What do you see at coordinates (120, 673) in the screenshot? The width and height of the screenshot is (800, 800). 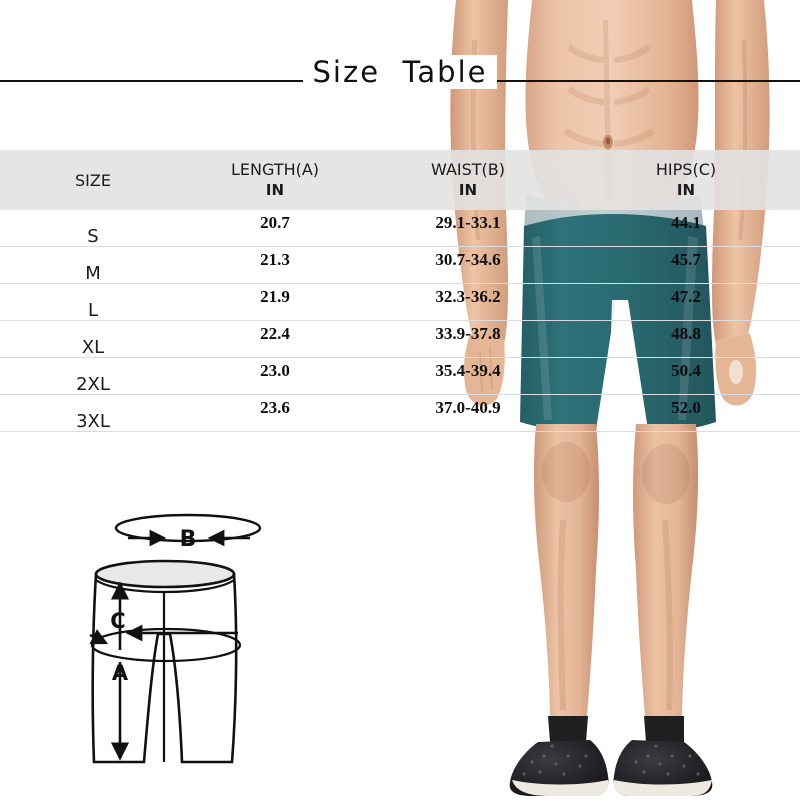 I see `diagram-label-length: A` at bounding box center [120, 673].